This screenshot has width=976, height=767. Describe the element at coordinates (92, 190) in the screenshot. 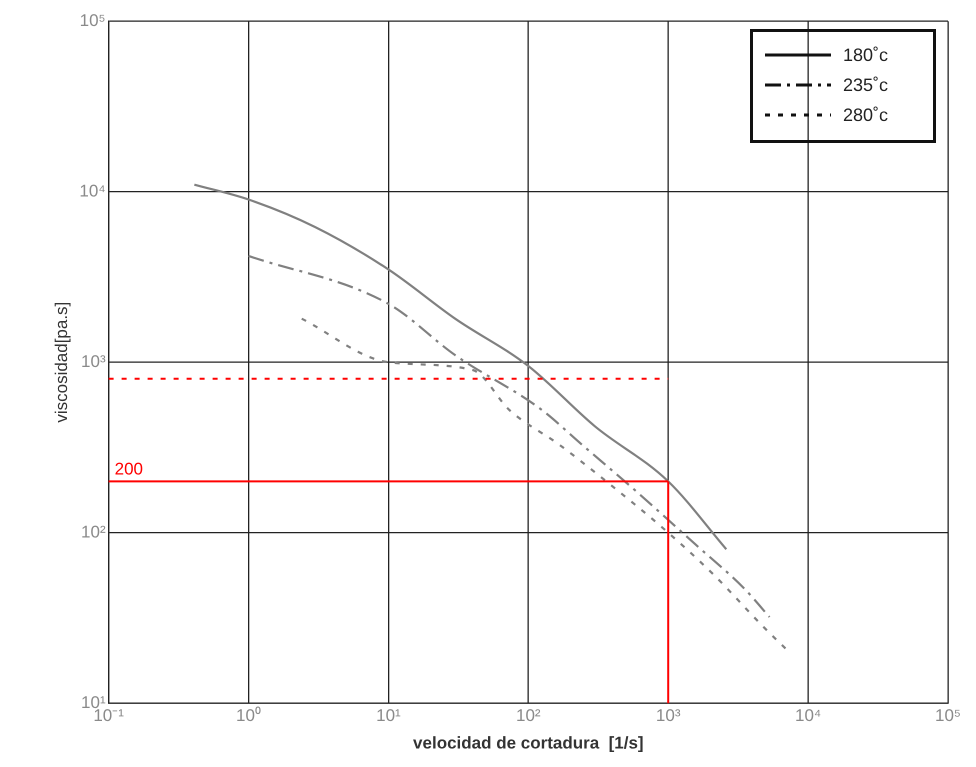

I see `y-tick-label: 10⁴` at that location.